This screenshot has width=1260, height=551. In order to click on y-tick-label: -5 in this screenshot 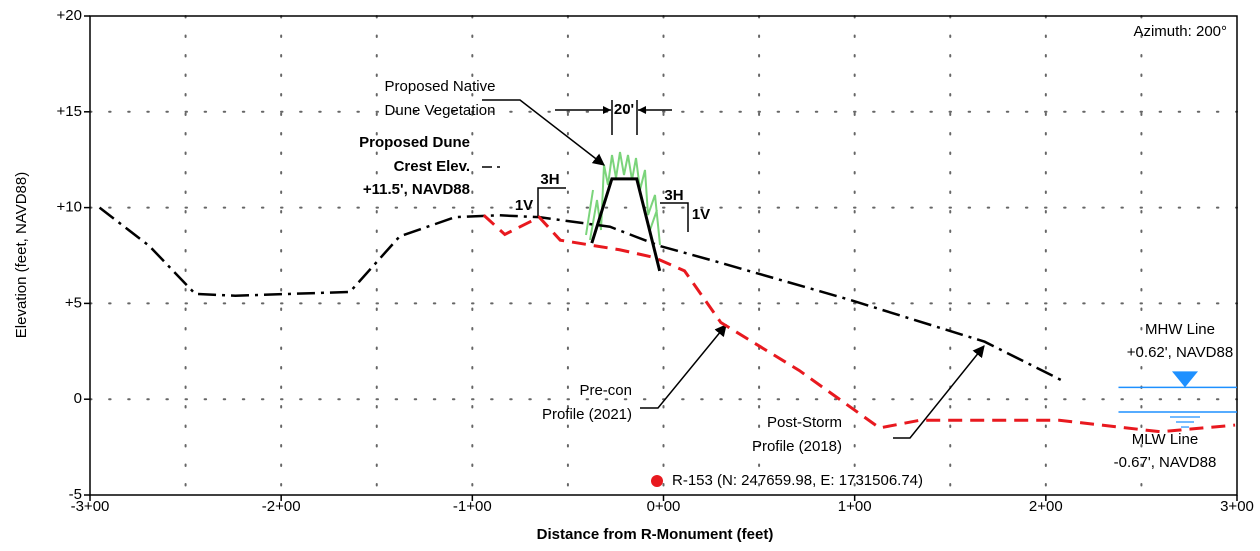, I will do `click(75, 494)`.